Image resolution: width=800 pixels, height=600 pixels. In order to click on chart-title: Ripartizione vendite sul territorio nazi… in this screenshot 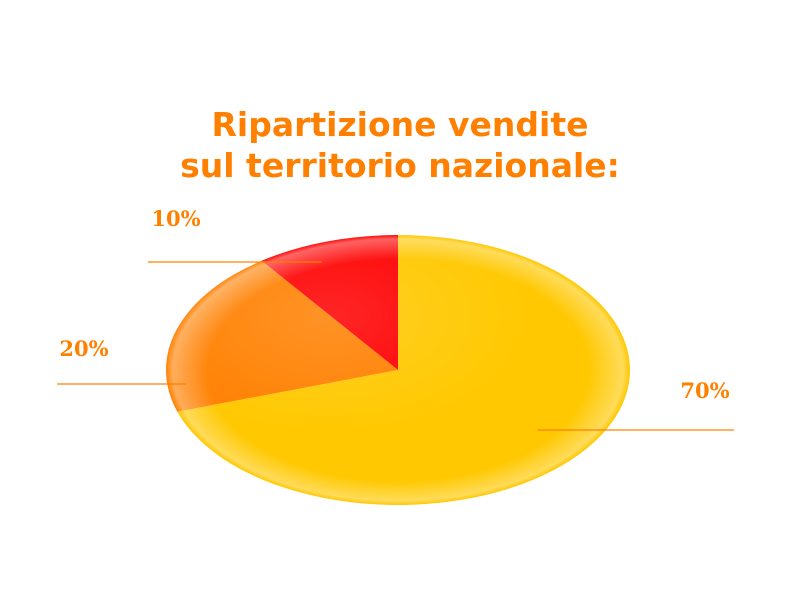, I will do `click(400, 145)`.